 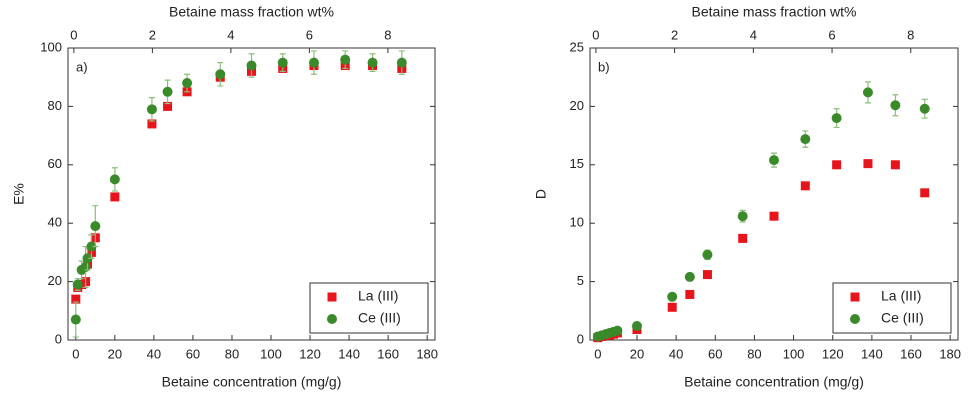 I want to click on legend-label: La (III), so click(x=378, y=296).